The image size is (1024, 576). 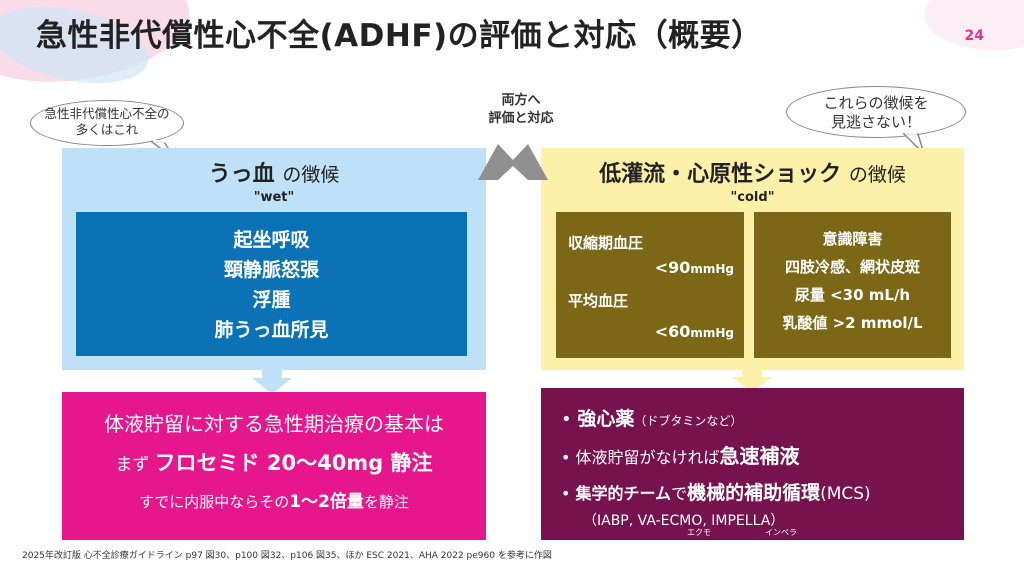 What do you see at coordinates (672, 331) in the screenshot?
I see `map-value: <60` at bounding box center [672, 331].